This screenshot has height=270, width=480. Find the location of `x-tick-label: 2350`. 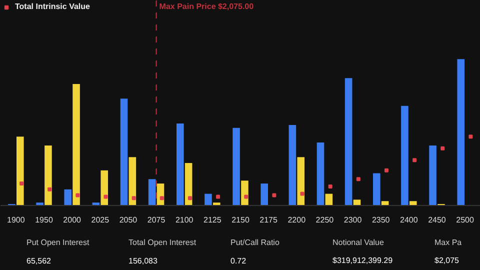

x-tick-label: 2350 is located at coordinates (381, 220).